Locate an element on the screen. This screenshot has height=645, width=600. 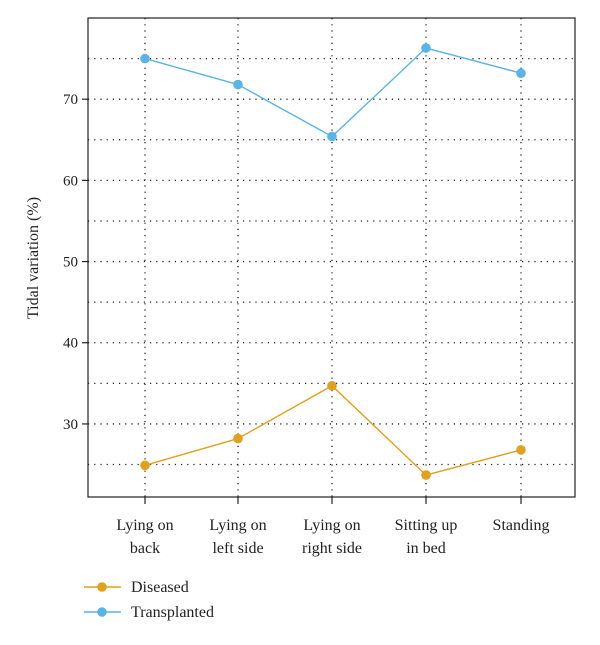
x-tick-label: Lying on back is located at coordinates (144, 537).